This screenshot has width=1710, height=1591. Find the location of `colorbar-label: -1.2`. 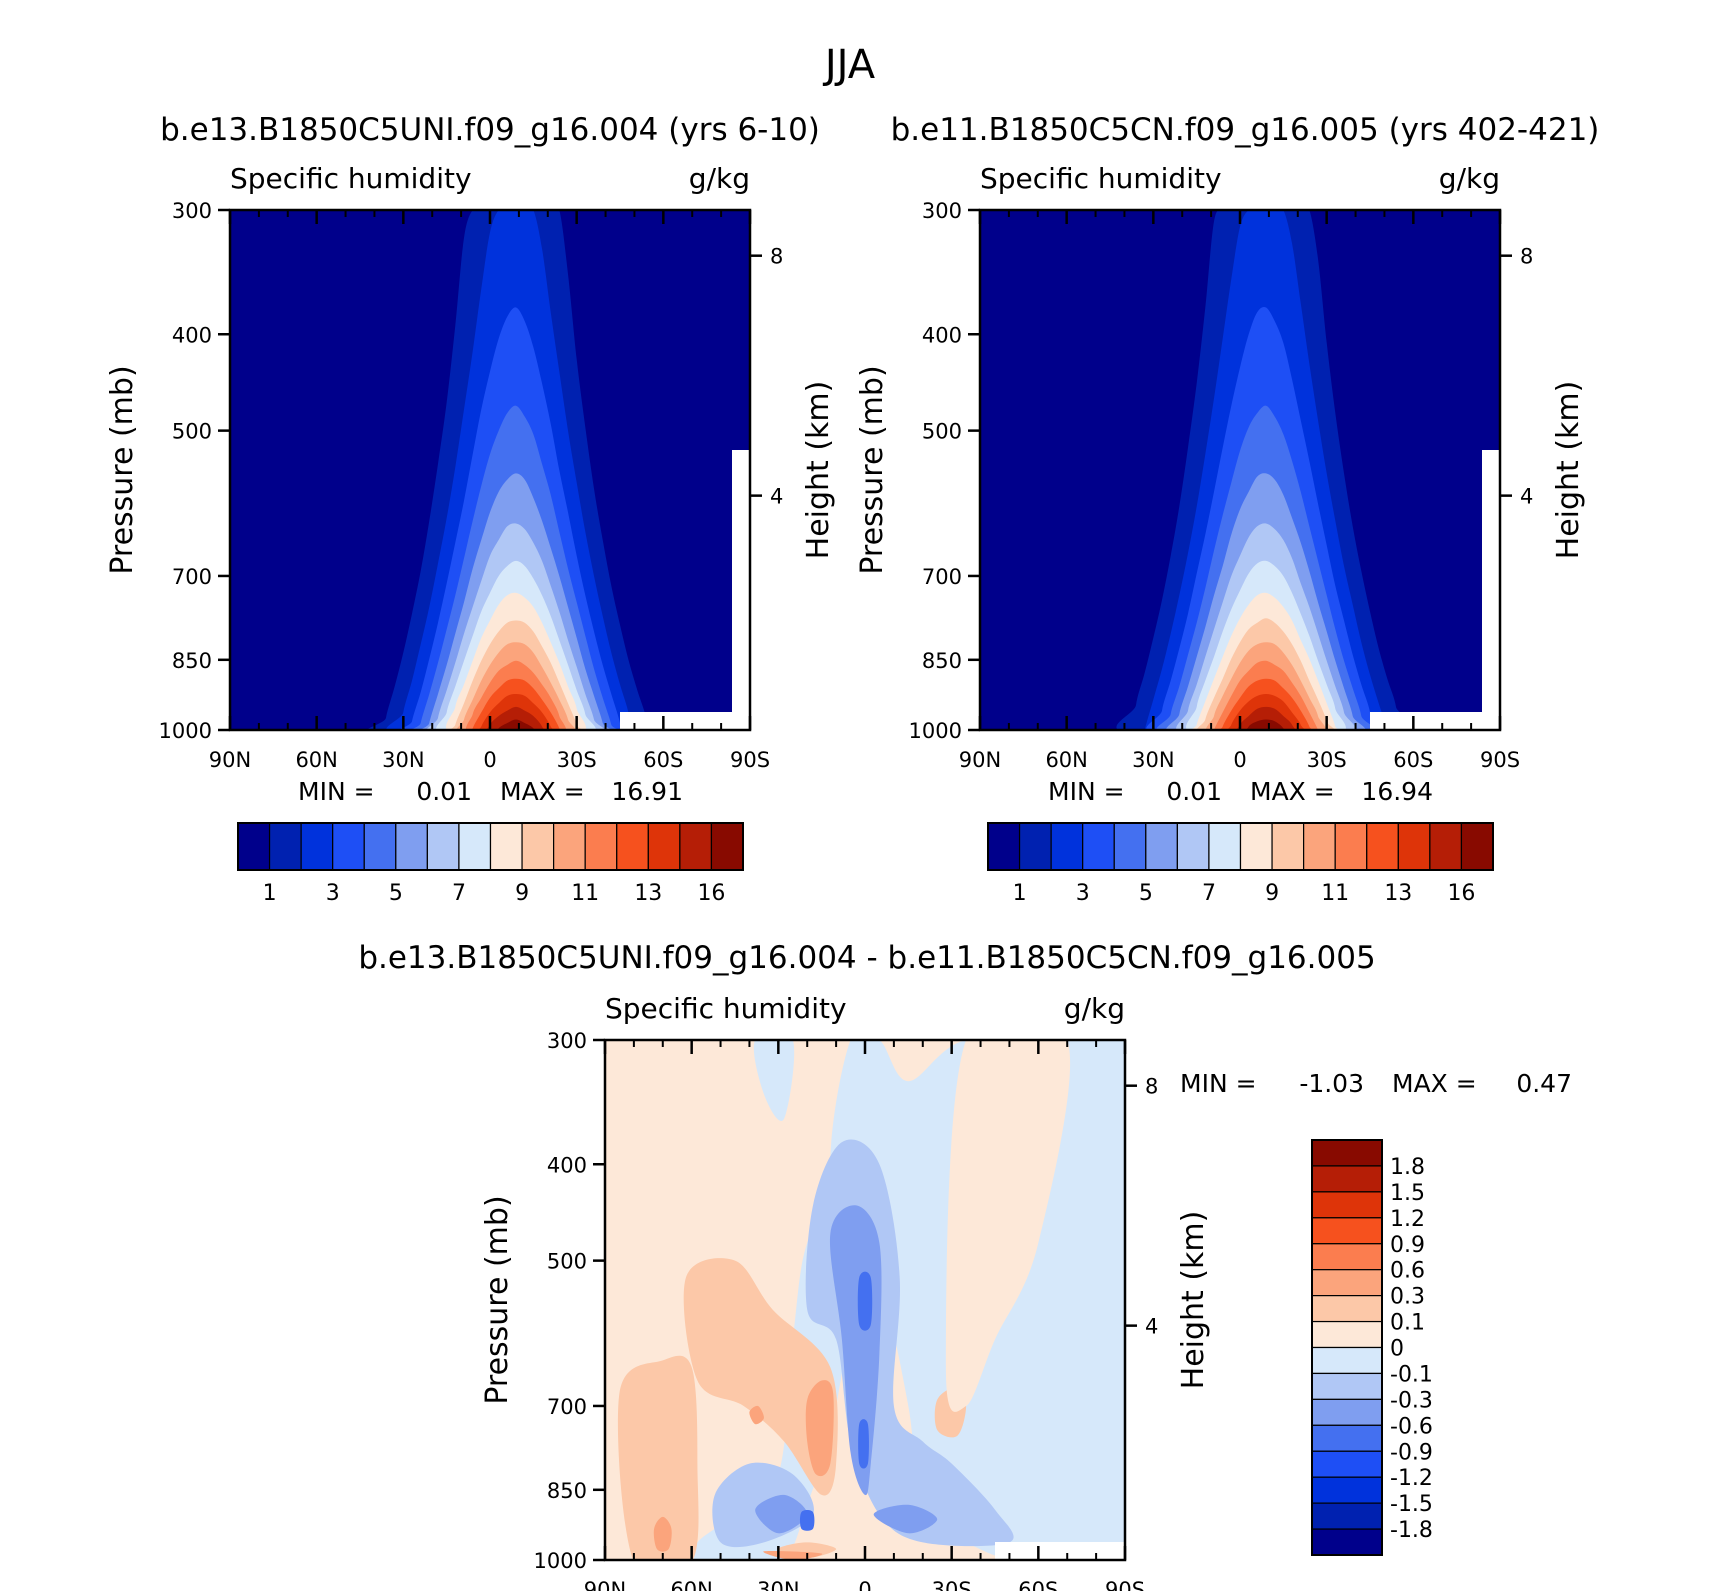

colorbar-label: -1.2 is located at coordinates (1411, 1478).